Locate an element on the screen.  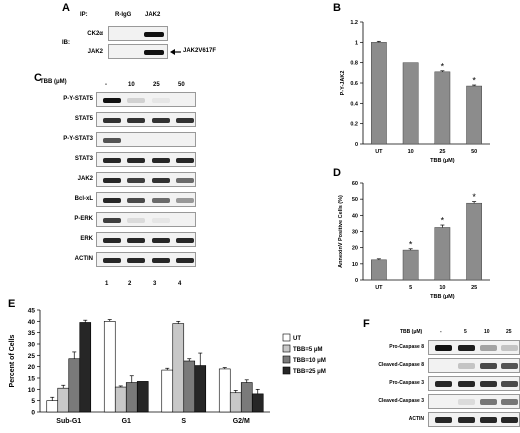
x-tick-label: 25 is located at coordinates (474, 288).